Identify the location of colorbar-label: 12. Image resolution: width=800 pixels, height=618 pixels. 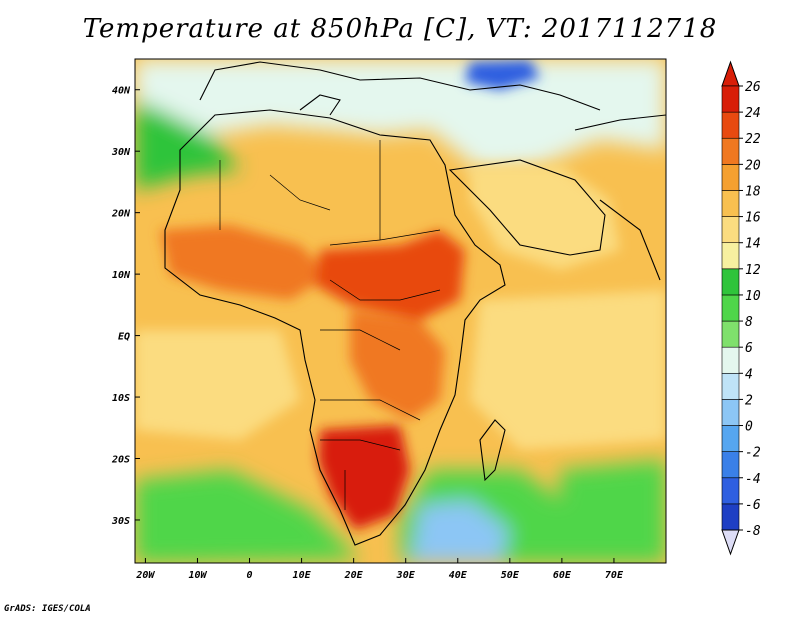
(753, 270).